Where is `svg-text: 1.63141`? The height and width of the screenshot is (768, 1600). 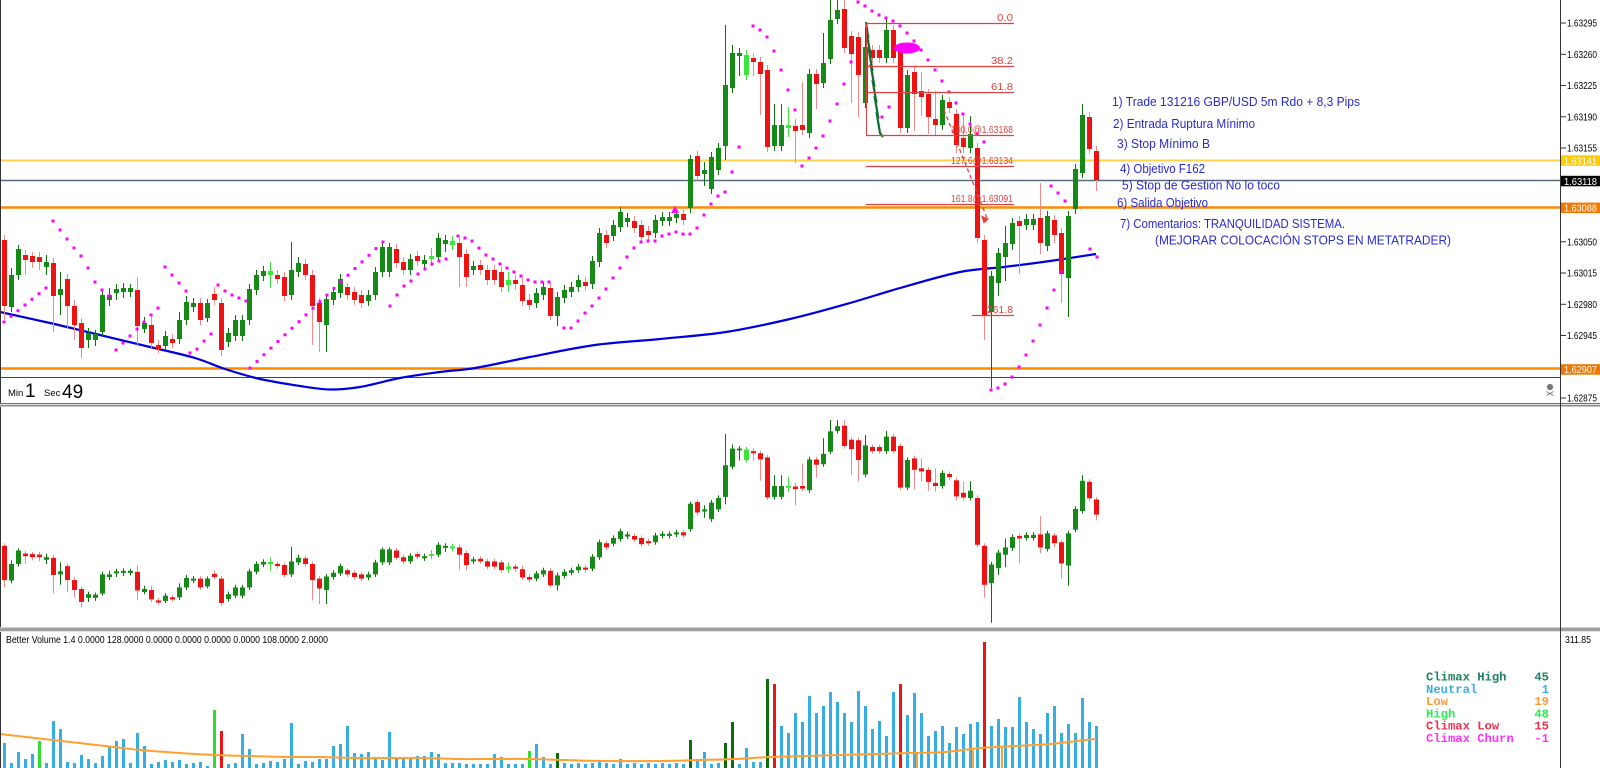 svg-text: 1.63141 is located at coordinates (1580, 161).